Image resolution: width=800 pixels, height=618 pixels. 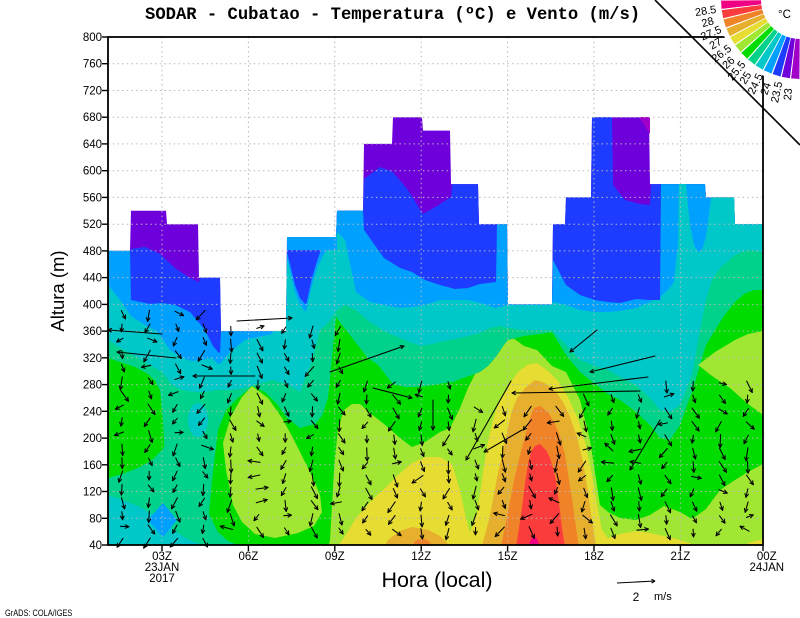 What do you see at coordinates (92, 412) in the screenshot?
I see `svg-text: 240` at bounding box center [92, 412].